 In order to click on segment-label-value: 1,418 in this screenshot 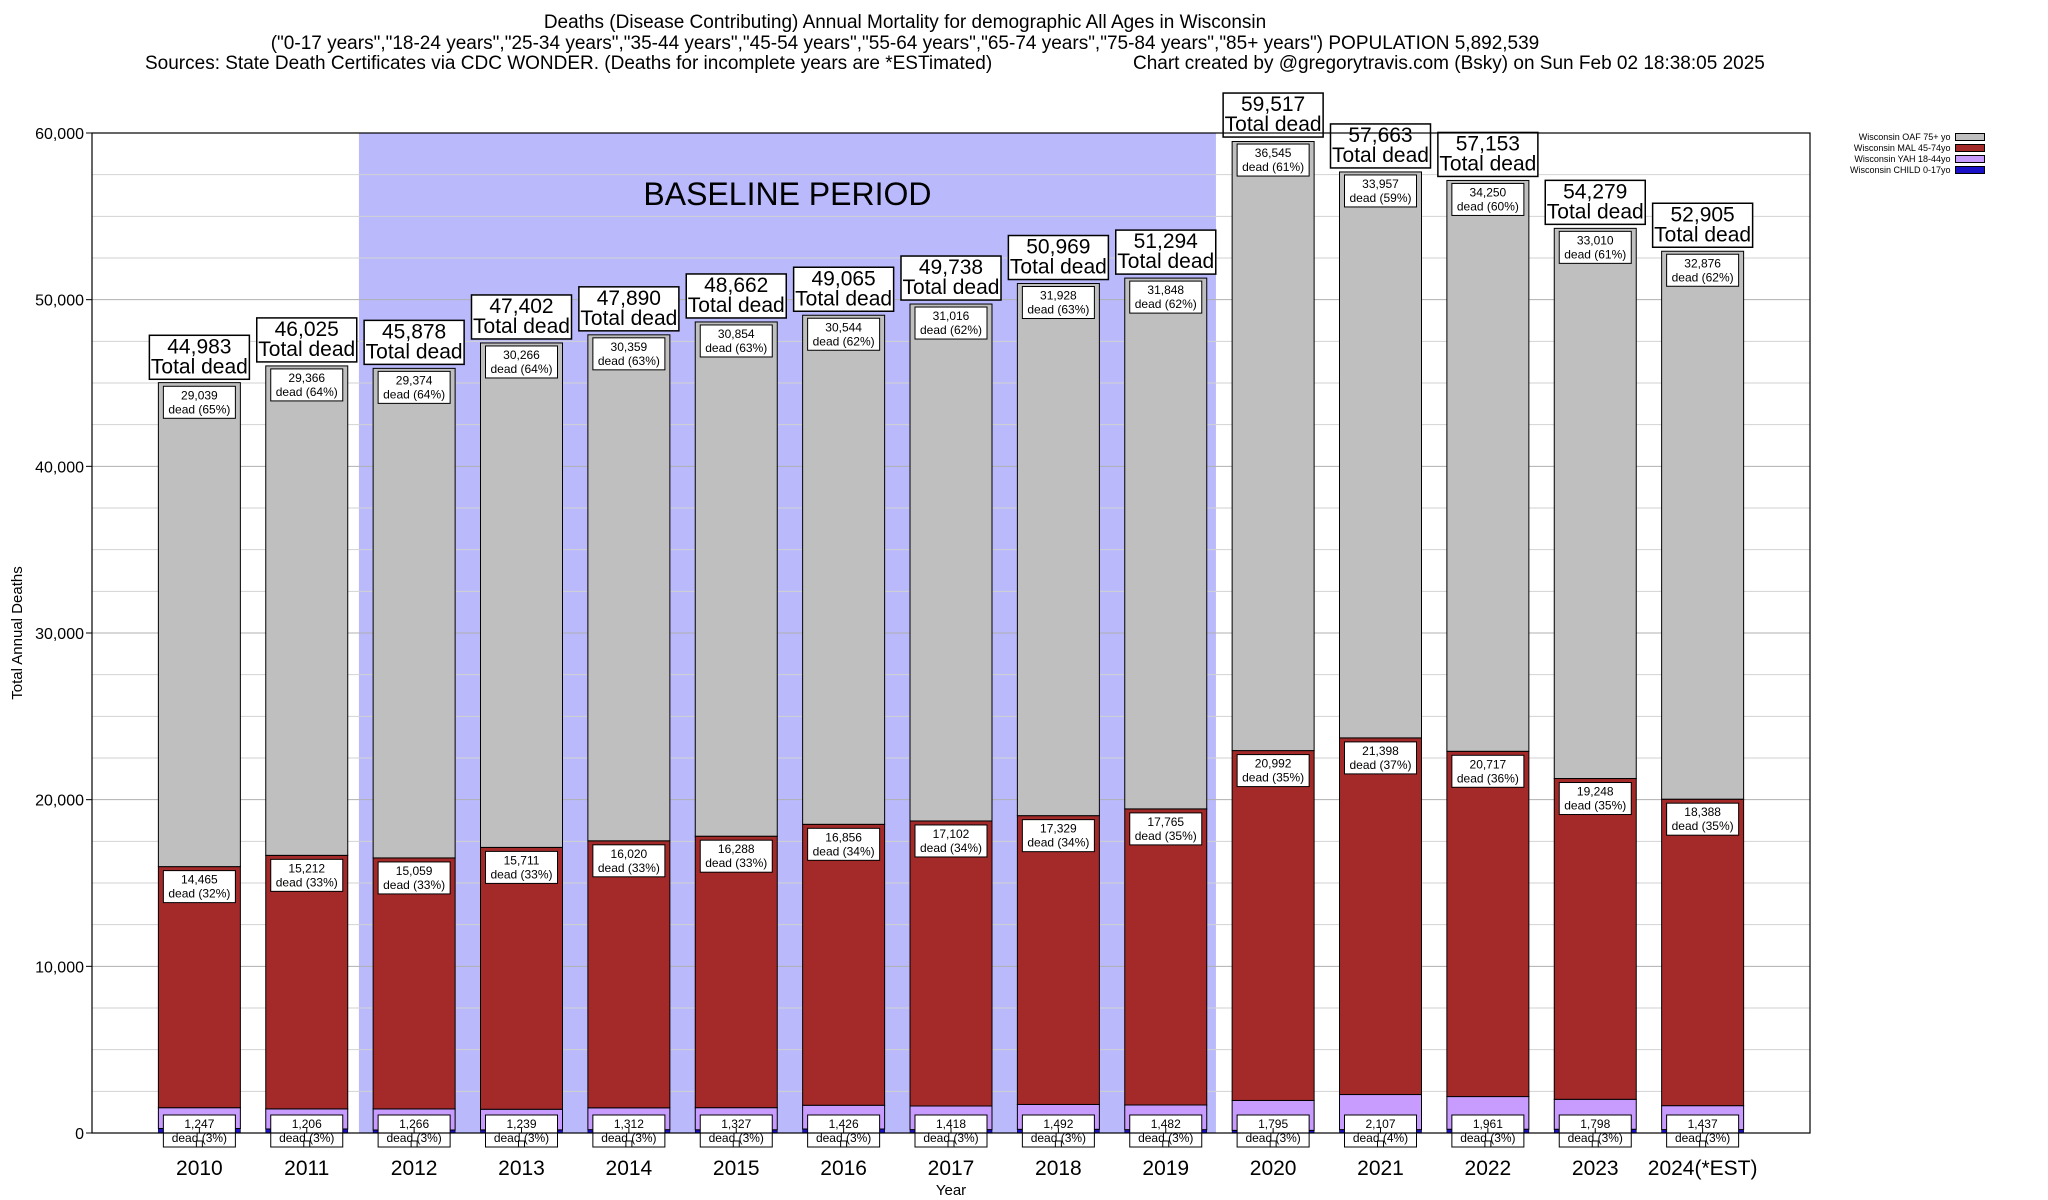, I will do `click(951, 1124)`.